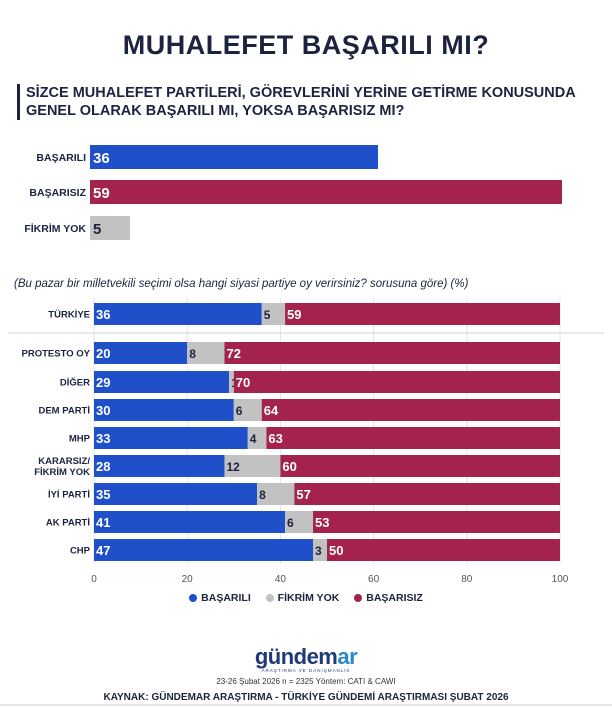 Image resolution: width=612 pixels, height=708 pixels. What do you see at coordinates (427, 494) in the screenshot?
I see `bar-i-yi-parti-basarisiz` at bounding box center [427, 494].